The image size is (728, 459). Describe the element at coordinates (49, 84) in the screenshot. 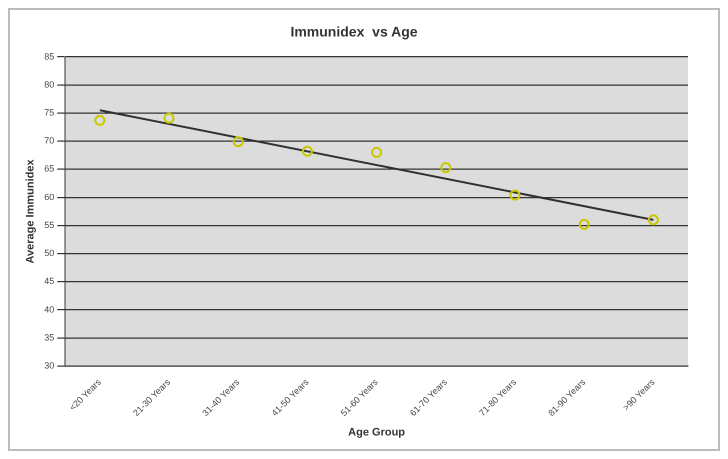

I see `y-tick-label: 80` at that location.